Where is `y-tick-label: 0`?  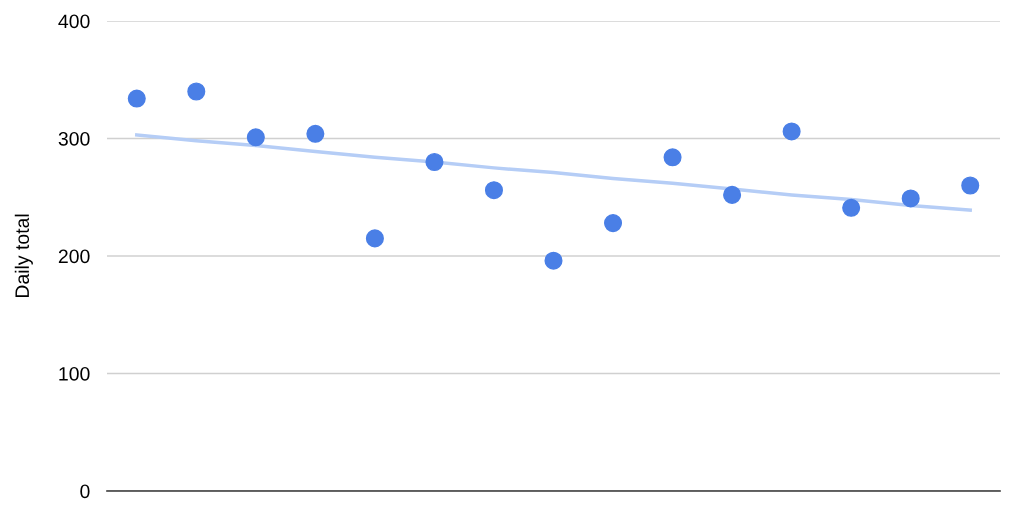 y-tick-label: 0 is located at coordinates (85, 491).